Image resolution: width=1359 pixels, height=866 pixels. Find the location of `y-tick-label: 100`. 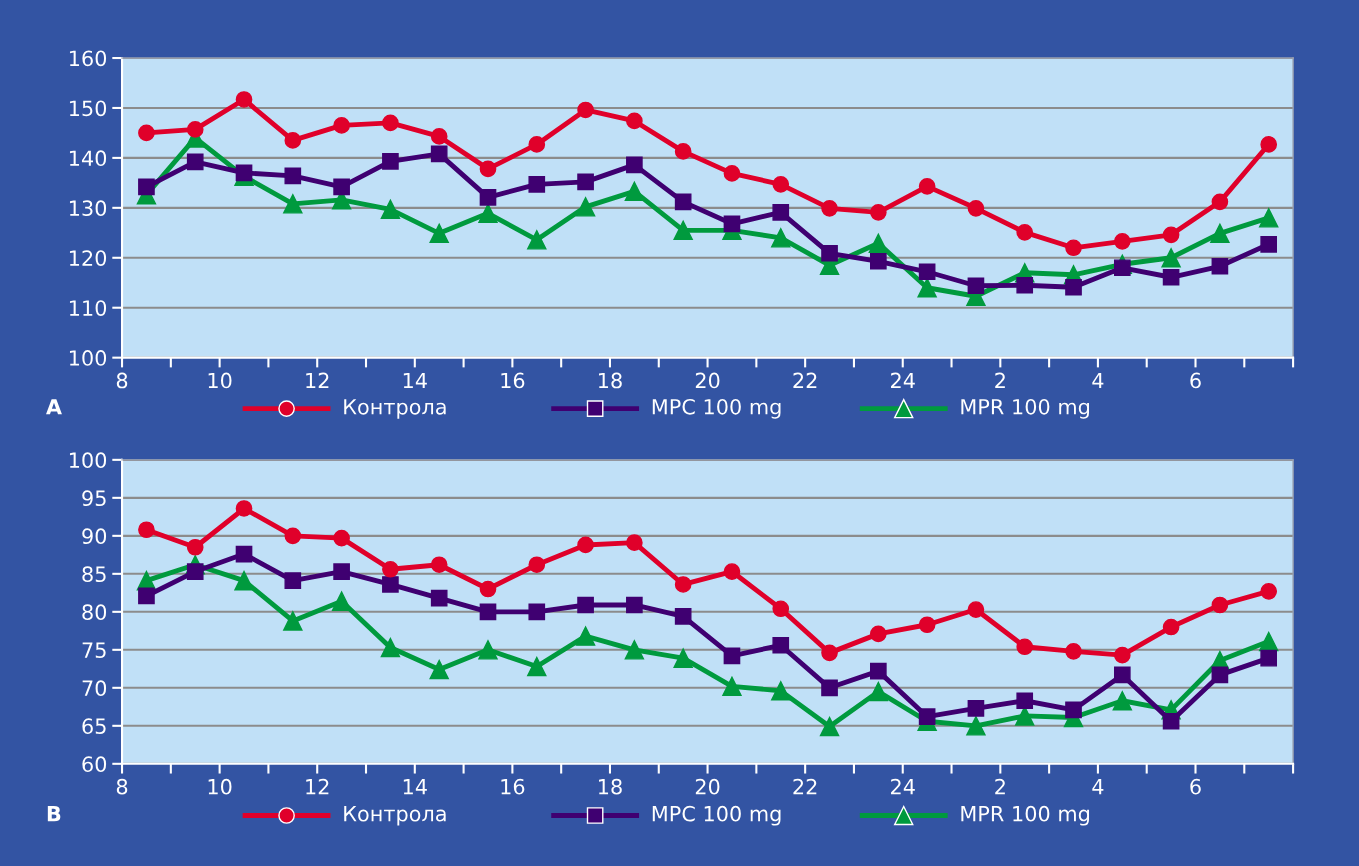

y-tick-label: 100 is located at coordinates (88, 358).